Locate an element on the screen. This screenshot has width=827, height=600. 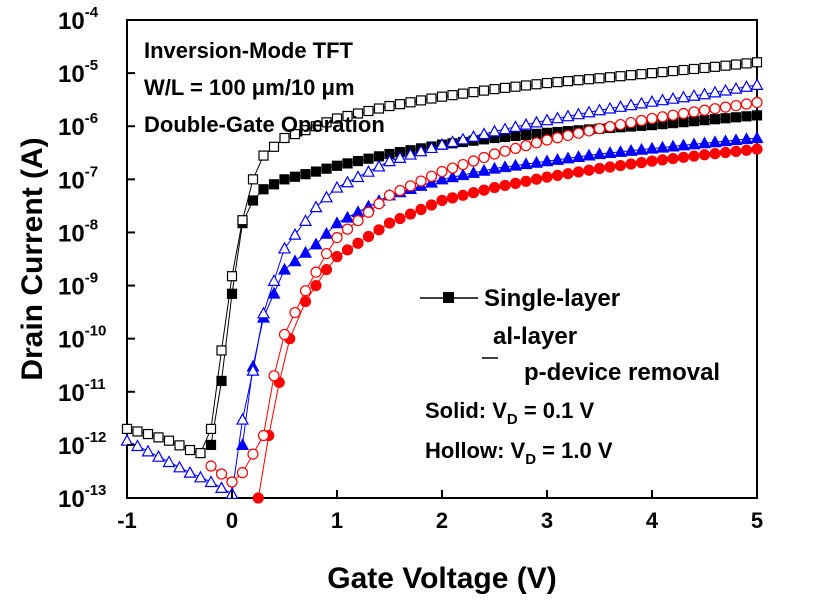
note-hollow: Hollow: VD = 1.0 V is located at coordinates (519, 453).